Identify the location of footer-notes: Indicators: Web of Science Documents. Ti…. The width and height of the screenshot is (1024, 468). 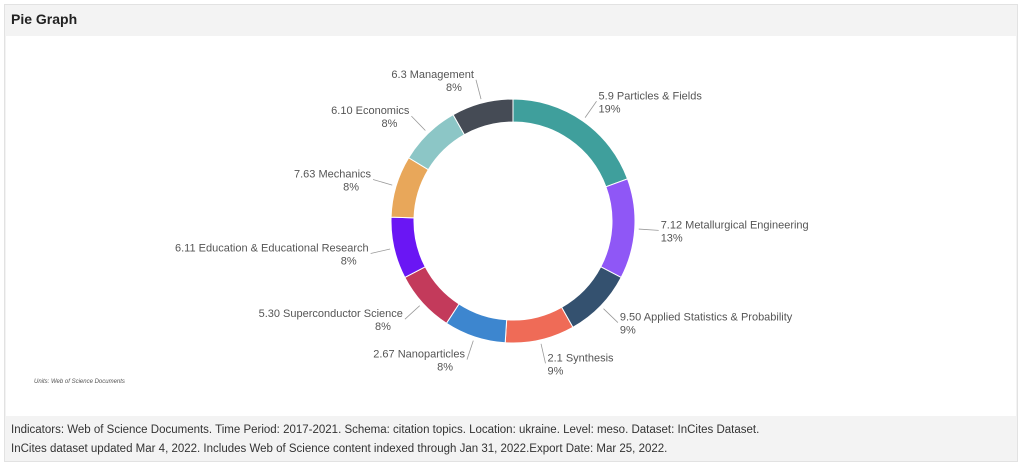
(385, 440).